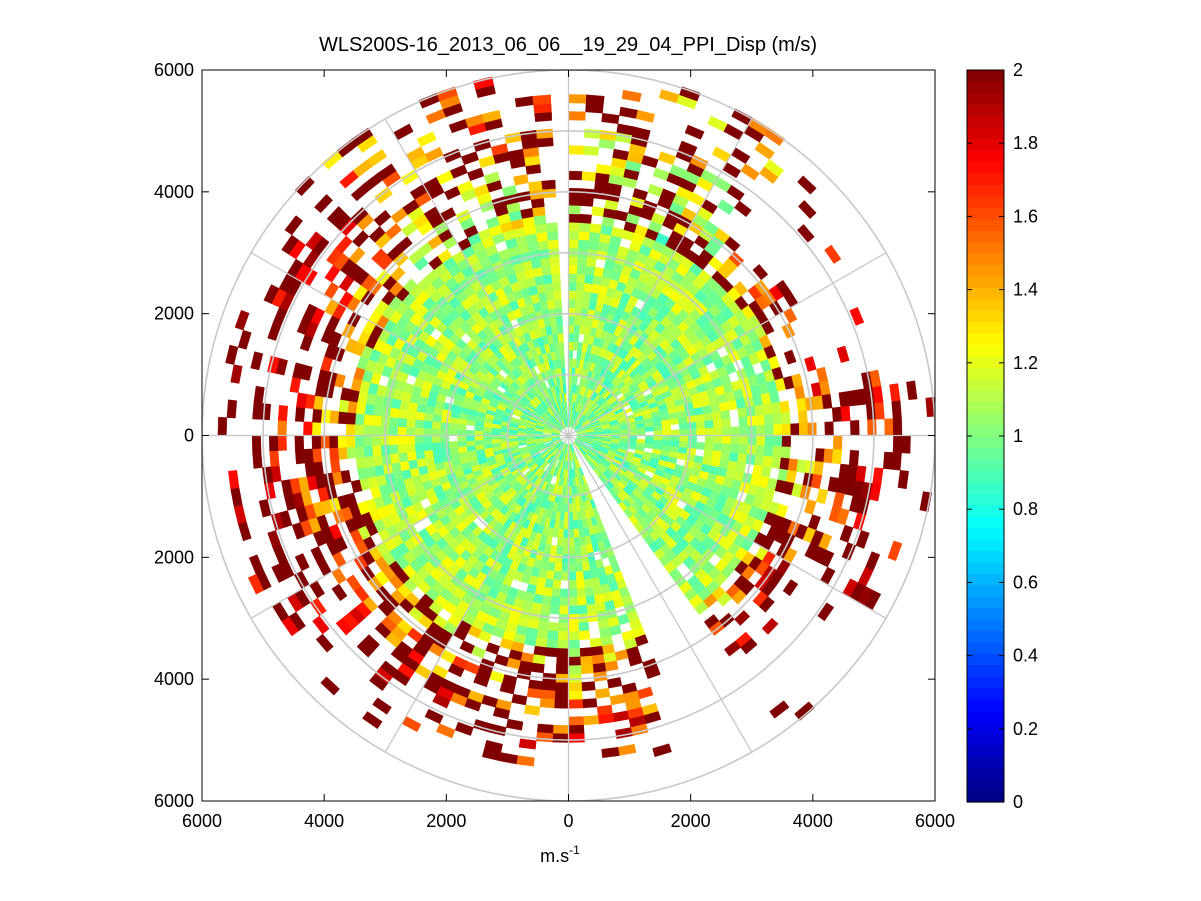 The image size is (1201, 901). What do you see at coordinates (813, 821) in the screenshot?
I see `x-tick-label: 4000` at bounding box center [813, 821].